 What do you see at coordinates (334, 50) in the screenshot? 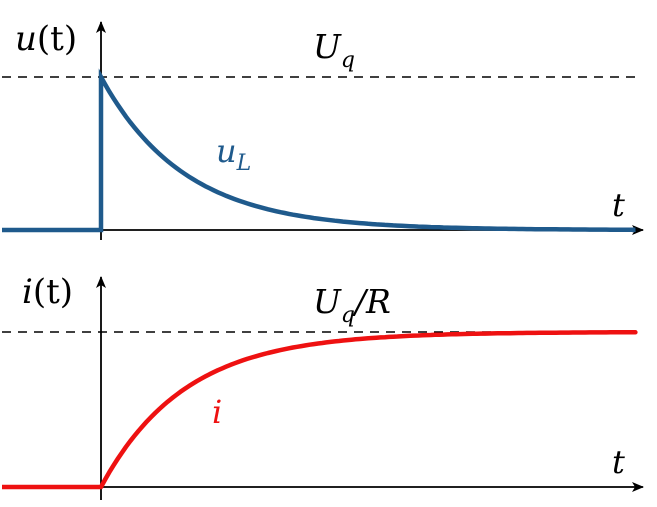
I see `top-asymptote-label: Uq` at bounding box center [334, 50].